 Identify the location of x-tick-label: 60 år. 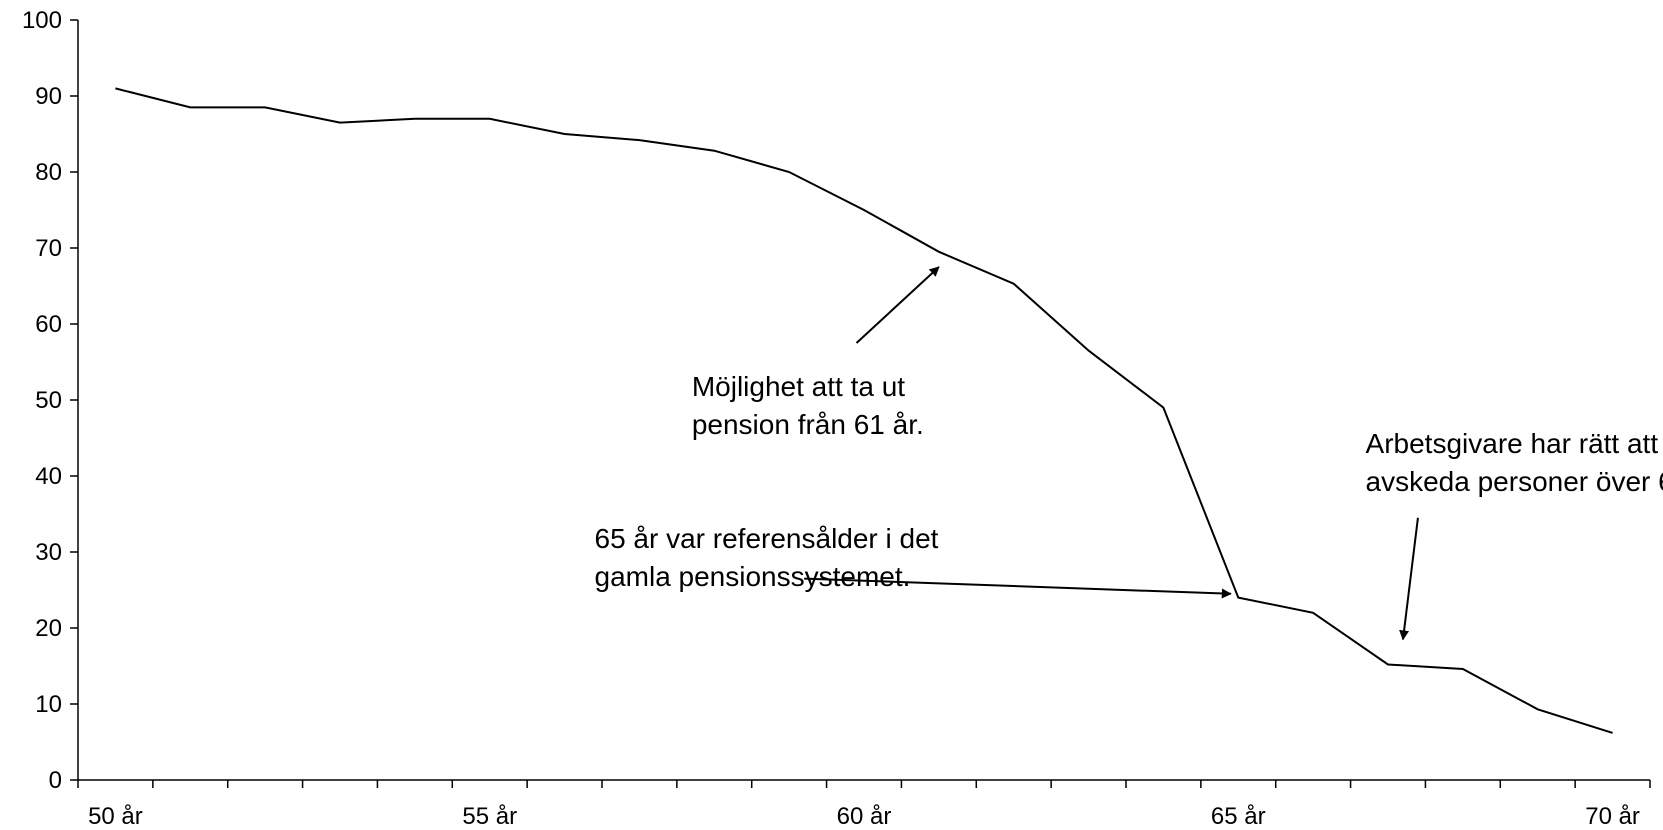
(864, 816).